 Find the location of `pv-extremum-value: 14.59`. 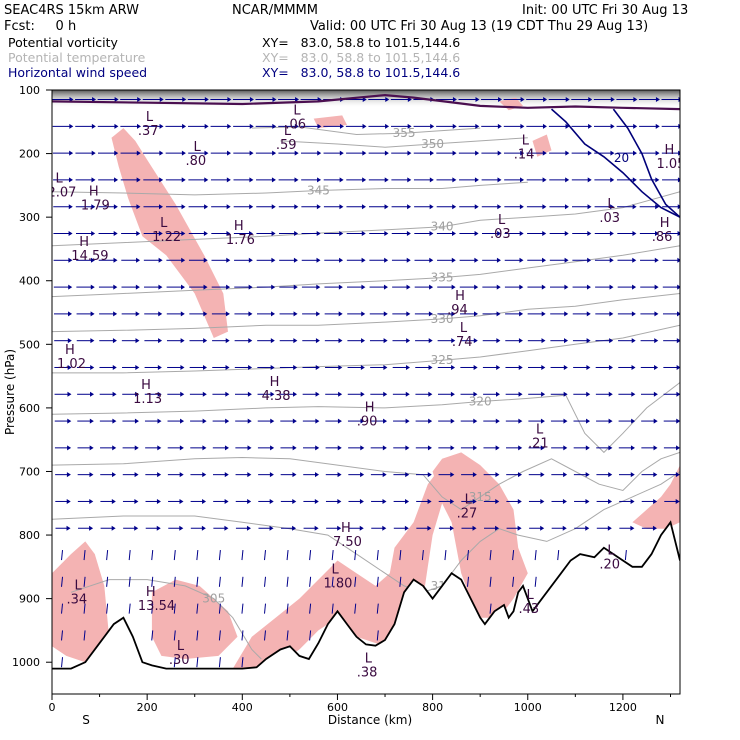

pv-extremum-value: 14.59 is located at coordinates (89, 256).